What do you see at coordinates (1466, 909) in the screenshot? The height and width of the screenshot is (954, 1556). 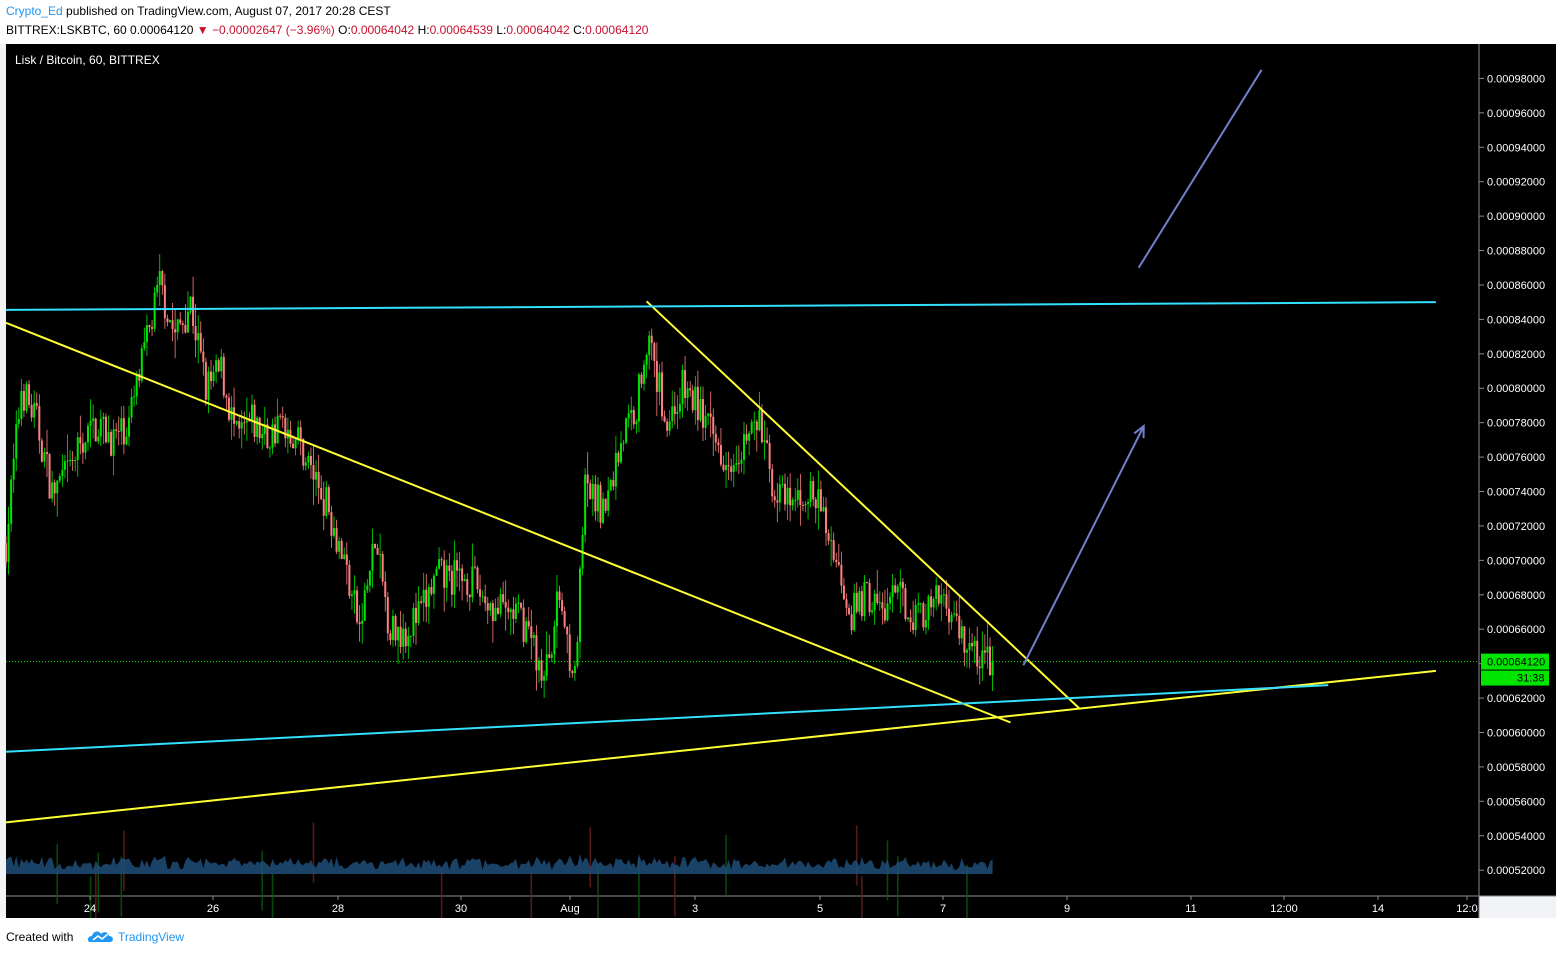 I see `time-tick-label-12: 12:0` at bounding box center [1466, 909].